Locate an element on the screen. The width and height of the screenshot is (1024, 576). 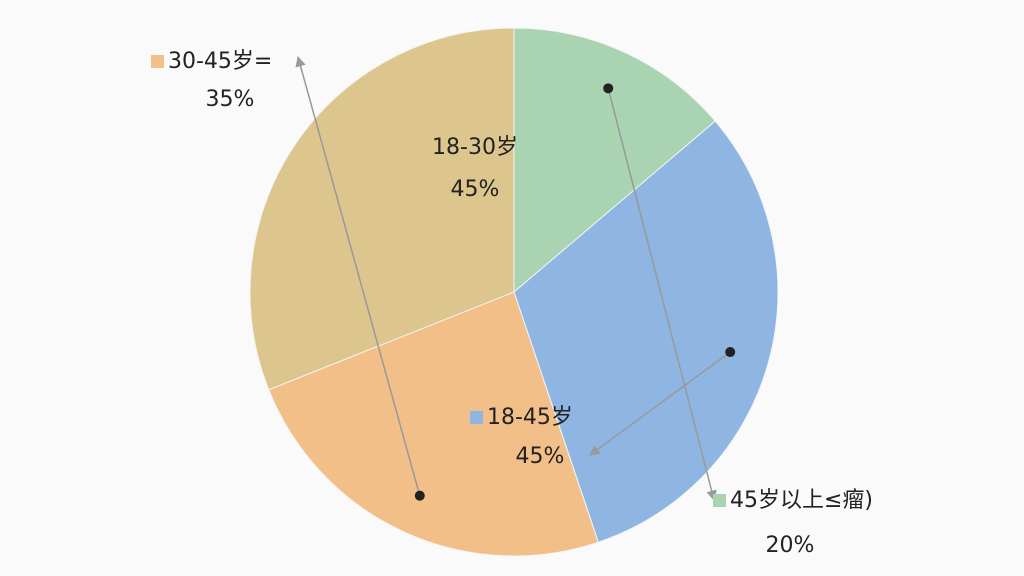
slice-label: 45岁以上≤瘤) is located at coordinates (801, 500).